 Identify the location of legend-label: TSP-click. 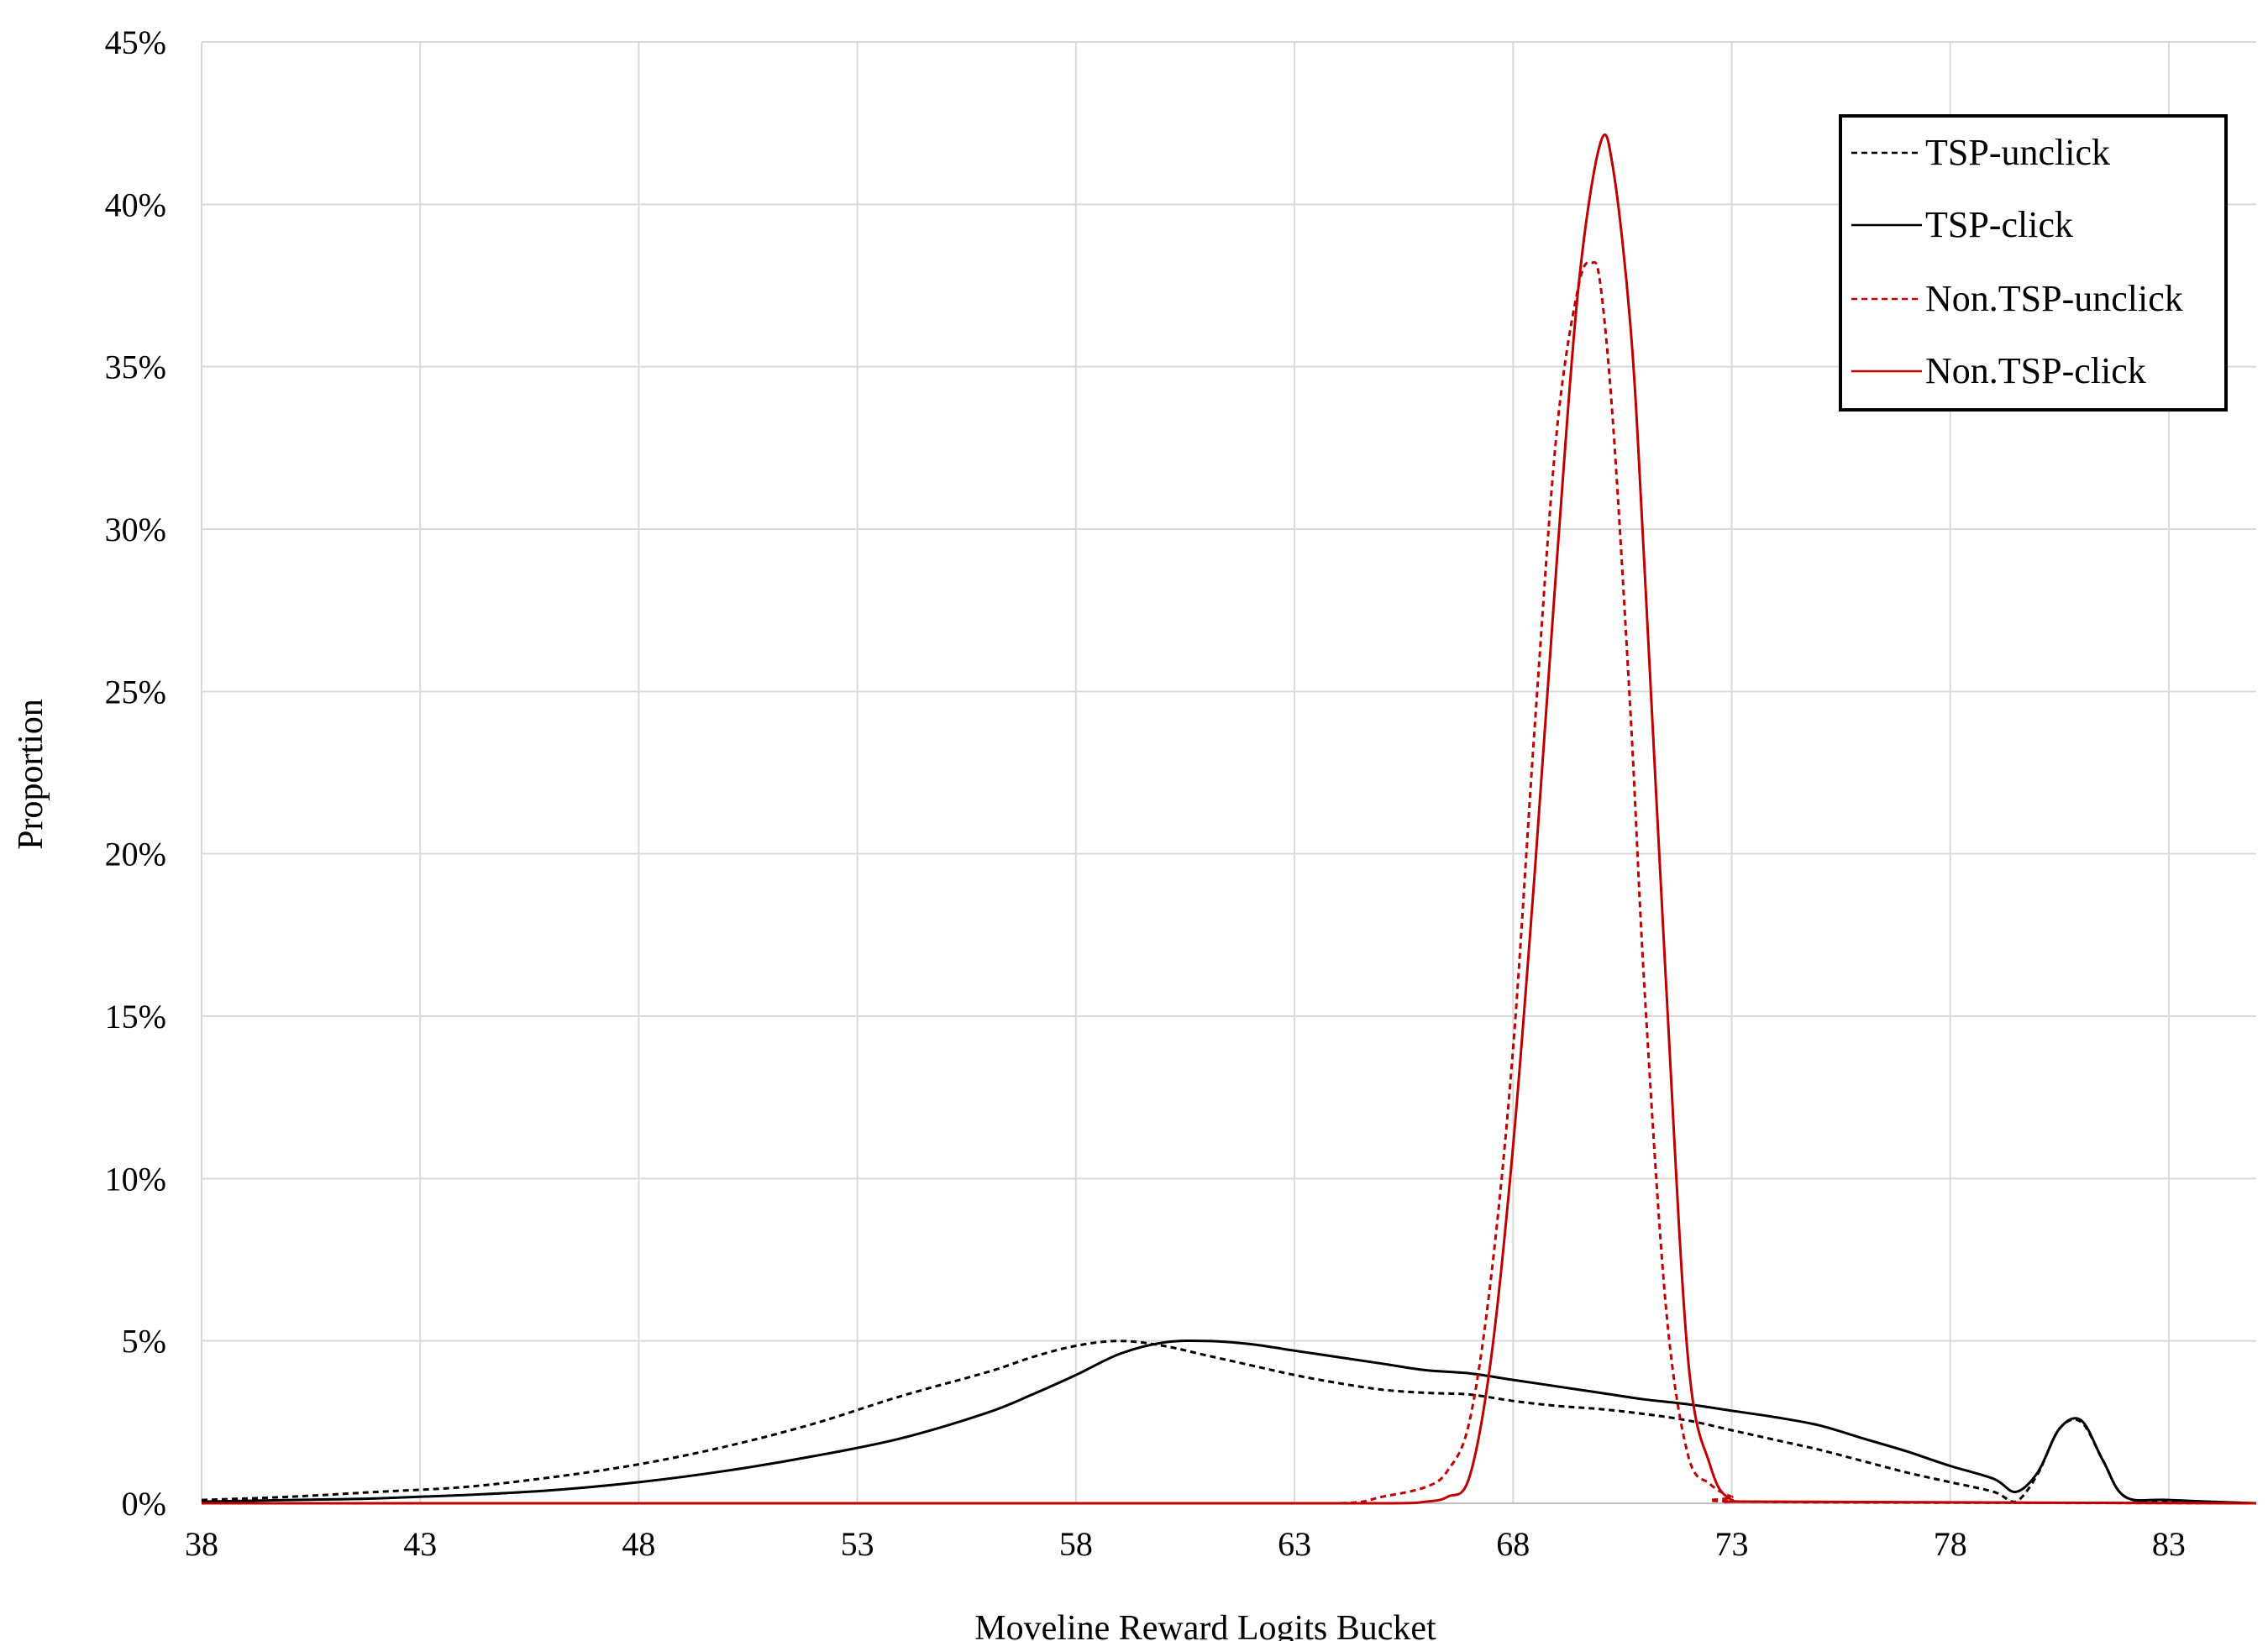
(1999, 224).